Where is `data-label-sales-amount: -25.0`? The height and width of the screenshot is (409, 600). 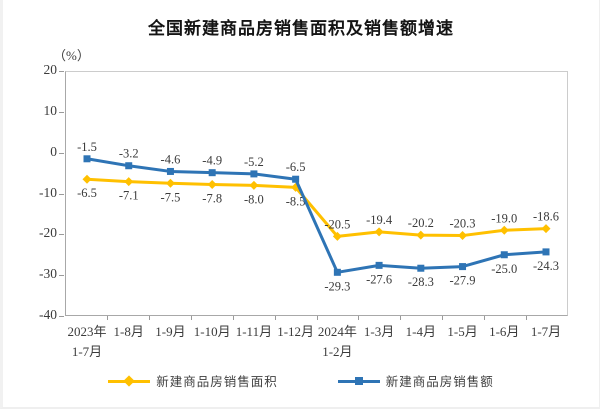 data-label-sales-amount: -25.0 is located at coordinates (504, 269).